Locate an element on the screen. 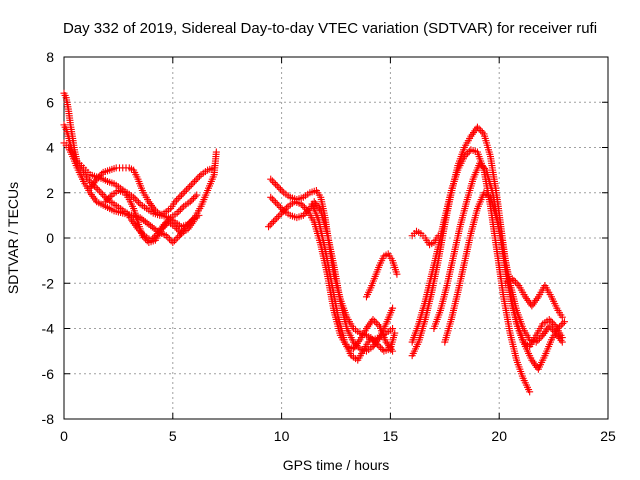 This screenshot has width=640, height=480. x-axis-label: GPS time / hours is located at coordinates (336, 465).